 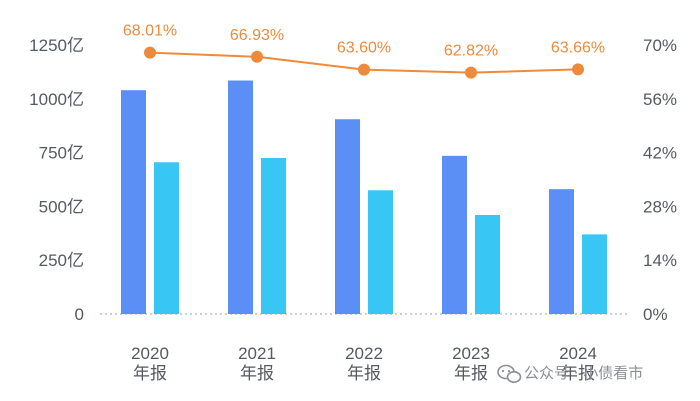 I want to click on ratio-label-4: 63.66%, so click(x=578, y=47).